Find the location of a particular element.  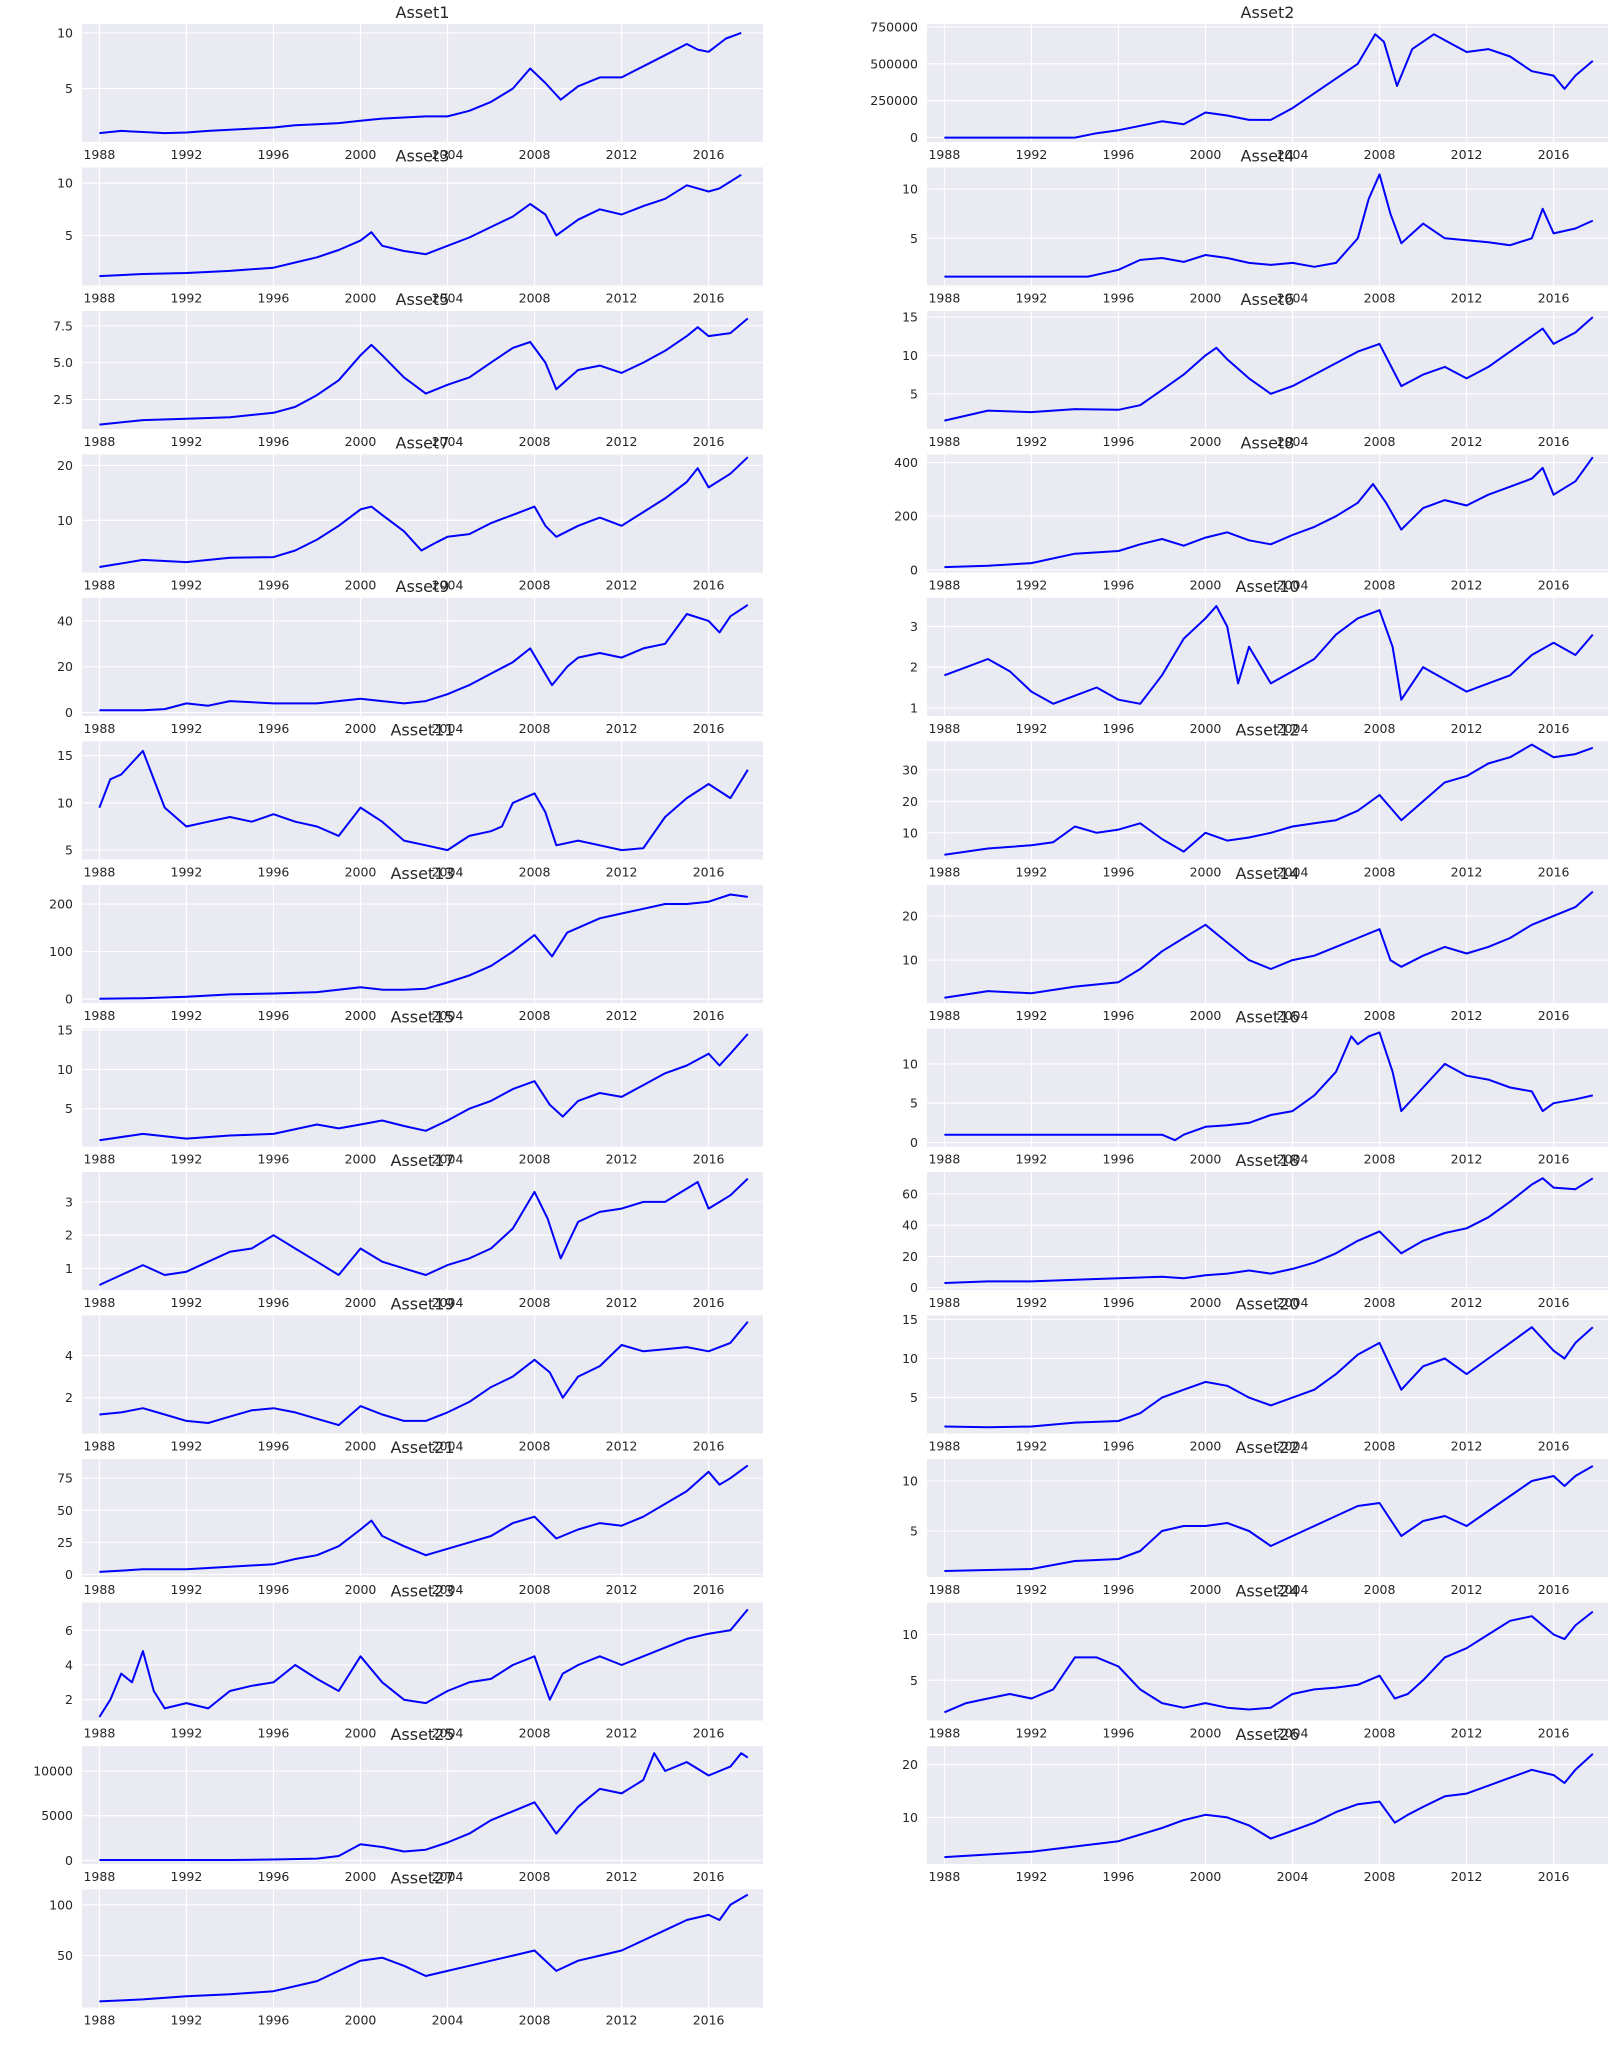

y-tick-label: 750000 is located at coordinates (894, 26).